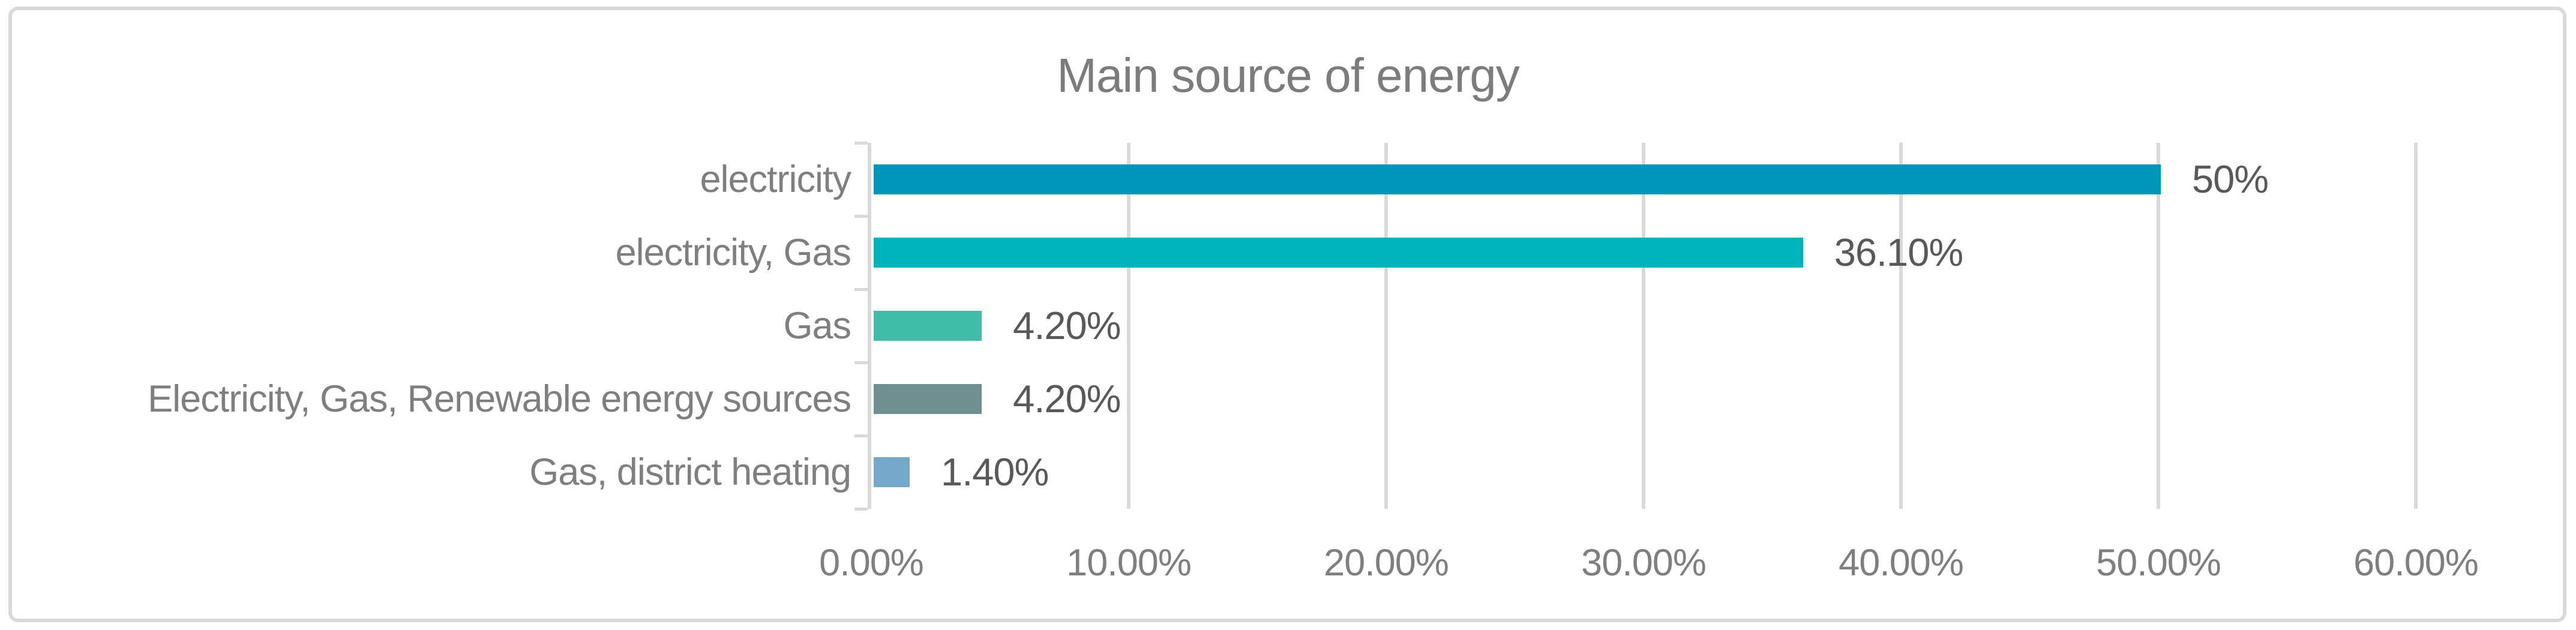 The width and height of the screenshot is (2576, 630). I want to click on x-axis-tick-label: 40.00%, so click(1901, 563).